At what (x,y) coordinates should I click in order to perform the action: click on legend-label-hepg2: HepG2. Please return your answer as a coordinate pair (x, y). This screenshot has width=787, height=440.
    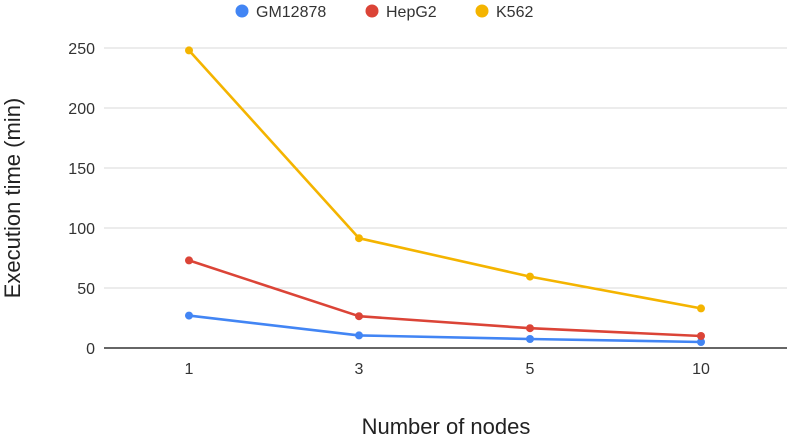
    Looking at the image, I should click on (411, 12).